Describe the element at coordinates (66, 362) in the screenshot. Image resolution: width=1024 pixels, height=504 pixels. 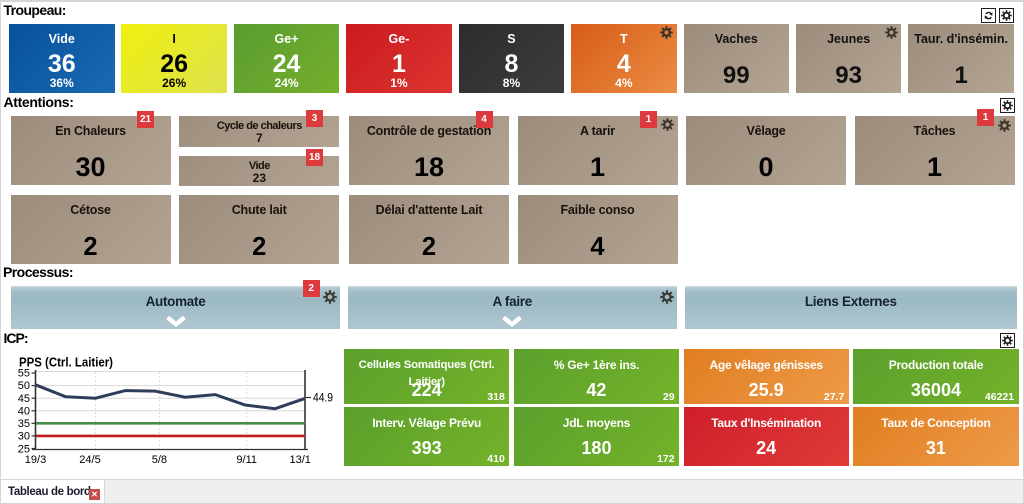
I see `svg-text: PPS (Ctrl. Laitier)` at that location.